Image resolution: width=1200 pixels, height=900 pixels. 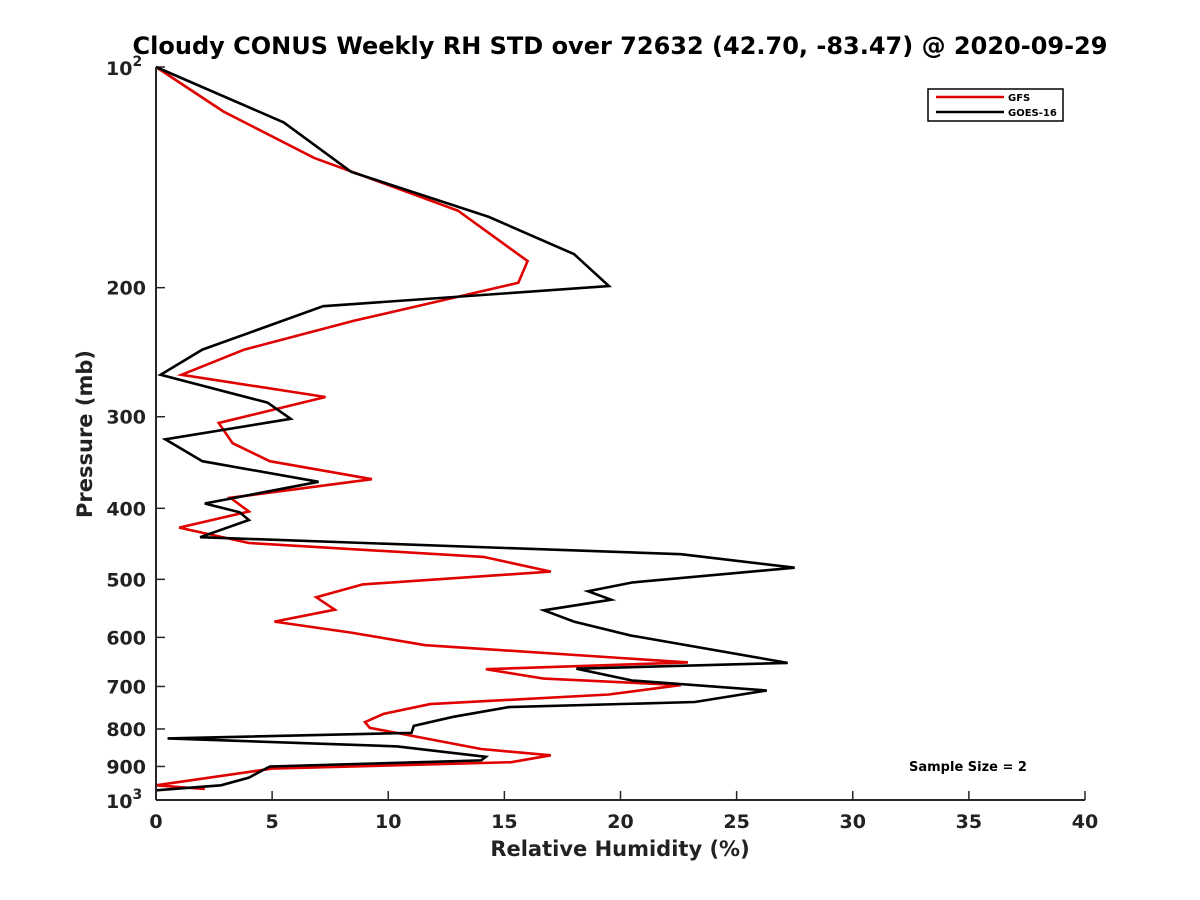 What do you see at coordinates (126, 509) in the screenshot?
I see `y-tick-label: 400` at bounding box center [126, 509].